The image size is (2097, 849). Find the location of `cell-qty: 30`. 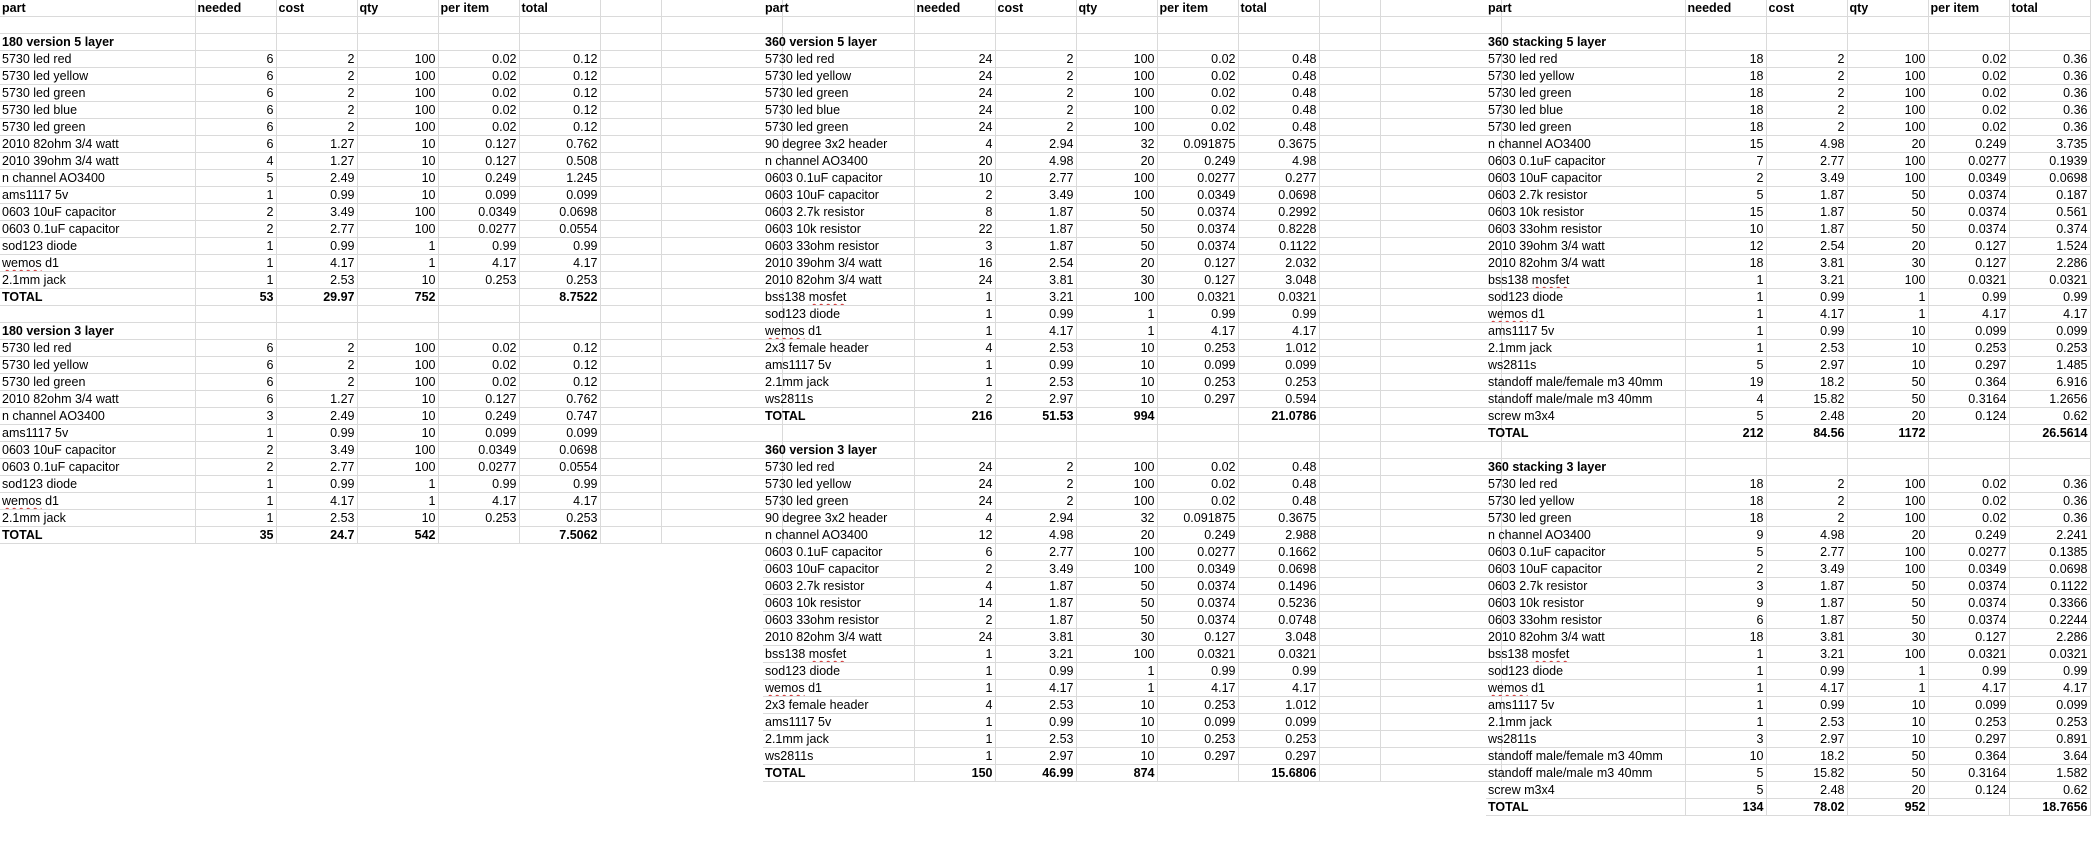

cell-qty: 30 is located at coordinates (1888, 263).